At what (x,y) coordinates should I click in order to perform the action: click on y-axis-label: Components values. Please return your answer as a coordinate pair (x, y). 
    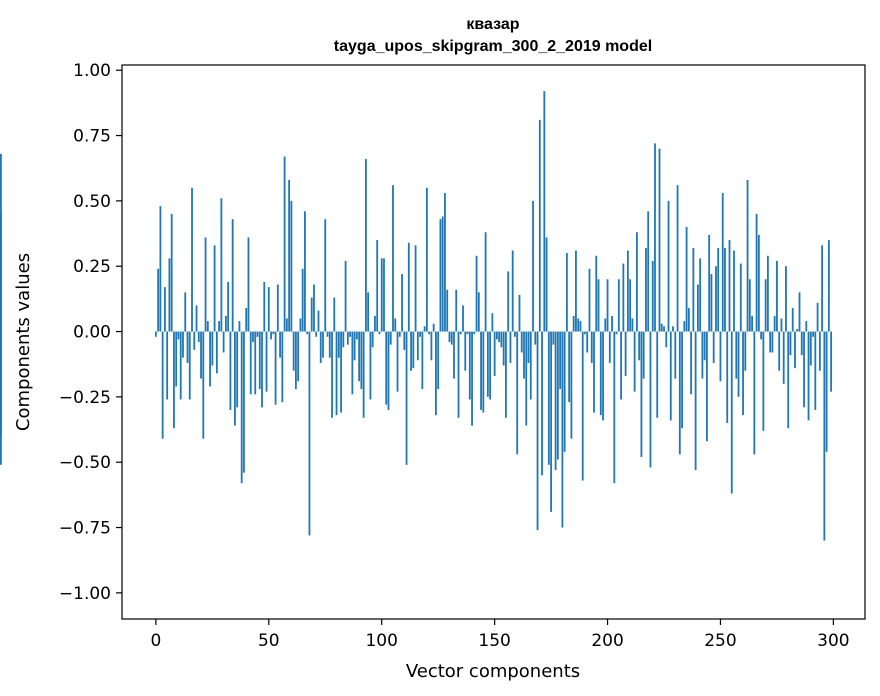
    Looking at the image, I should click on (23, 342).